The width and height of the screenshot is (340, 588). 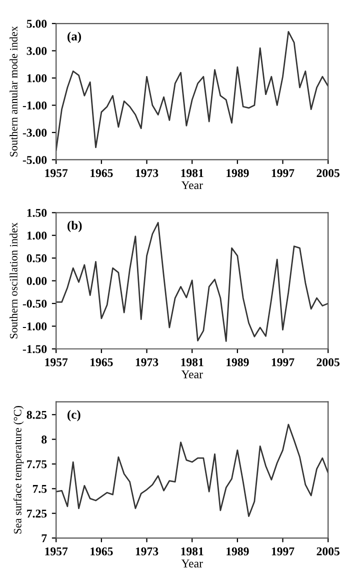 What do you see at coordinates (14, 91) in the screenshot?
I see `y-axis-title: Southern annular mode index` at bounding box center [14, 91].